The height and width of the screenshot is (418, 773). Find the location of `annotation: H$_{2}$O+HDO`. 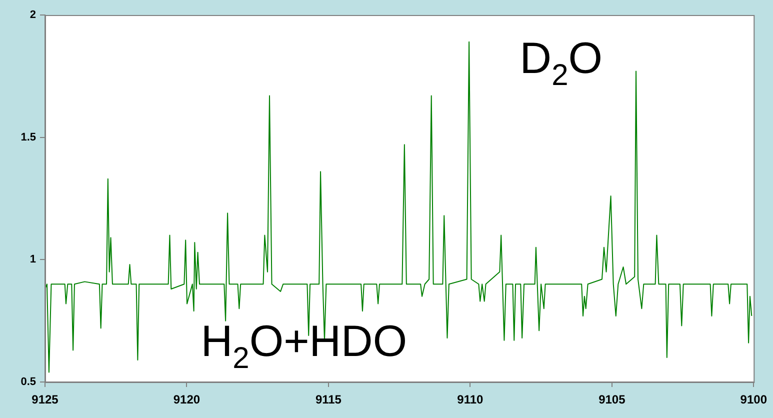

annotation: H$_{2}$O+HDO is located at coordinates (304, 345).